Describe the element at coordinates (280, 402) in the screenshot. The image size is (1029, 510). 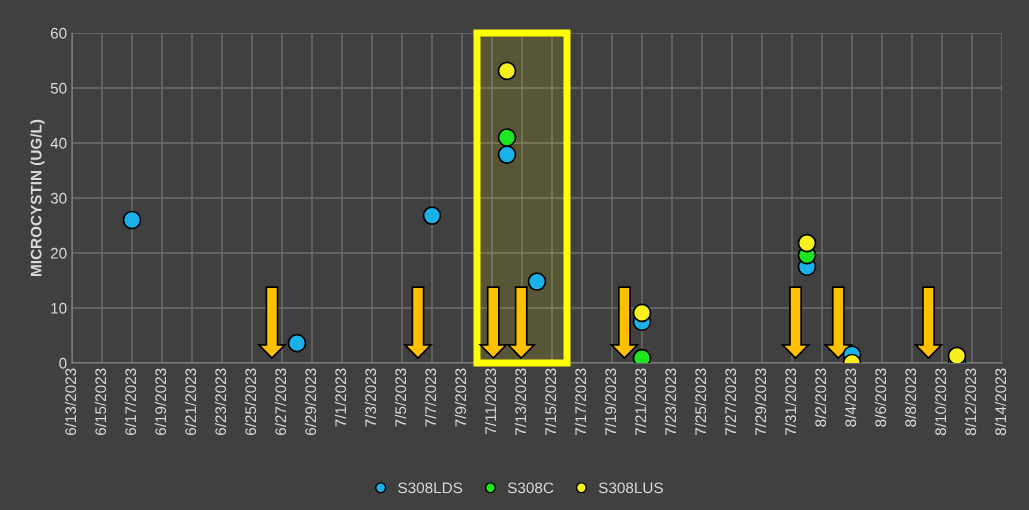
I see `x-tick-label: 6/27/2023` at that location.